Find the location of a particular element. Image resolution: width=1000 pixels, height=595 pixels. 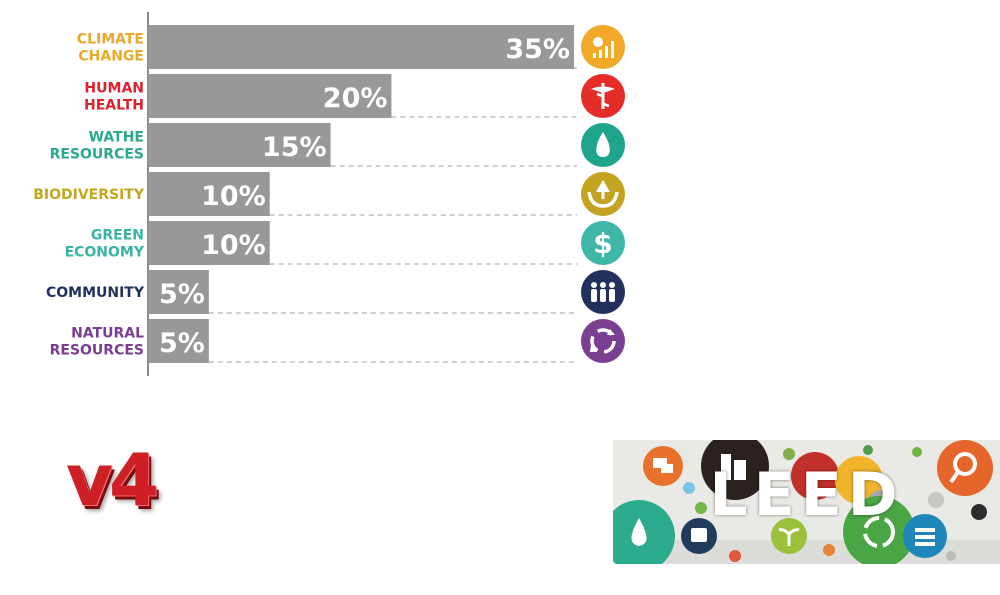

category-label: NATURAL is located at coordinates (107, 334).